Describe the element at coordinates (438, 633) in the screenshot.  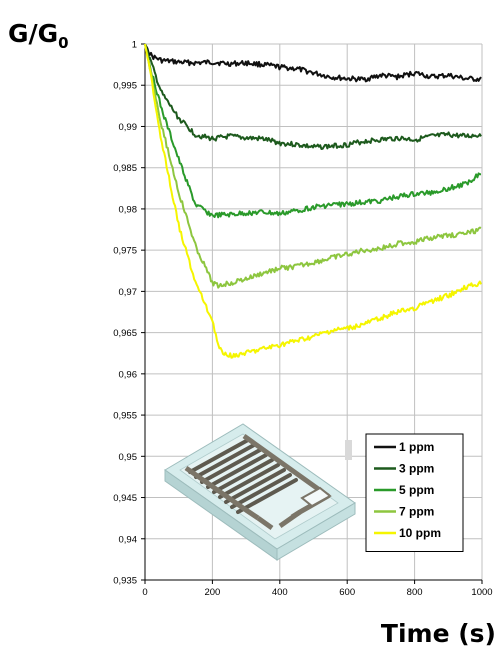
I see `x-axis-title: Time (s)` at that location.